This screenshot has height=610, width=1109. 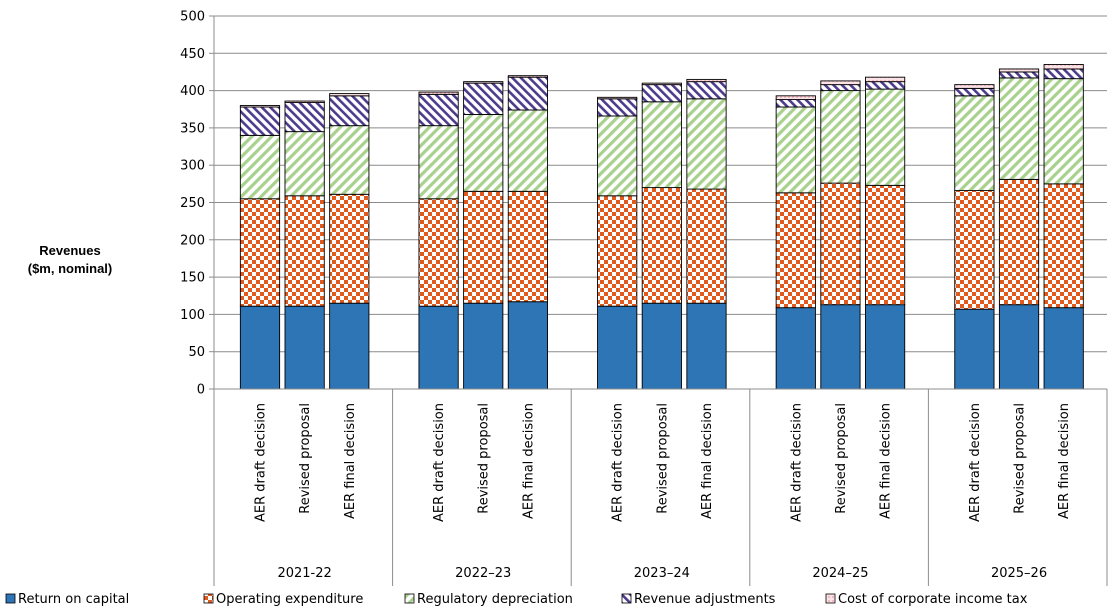 What do you see at coordinates (933, 599) in the screenshot?
I see `legend-label: Cost of corporate income tax` at bounding box center [933, 599].